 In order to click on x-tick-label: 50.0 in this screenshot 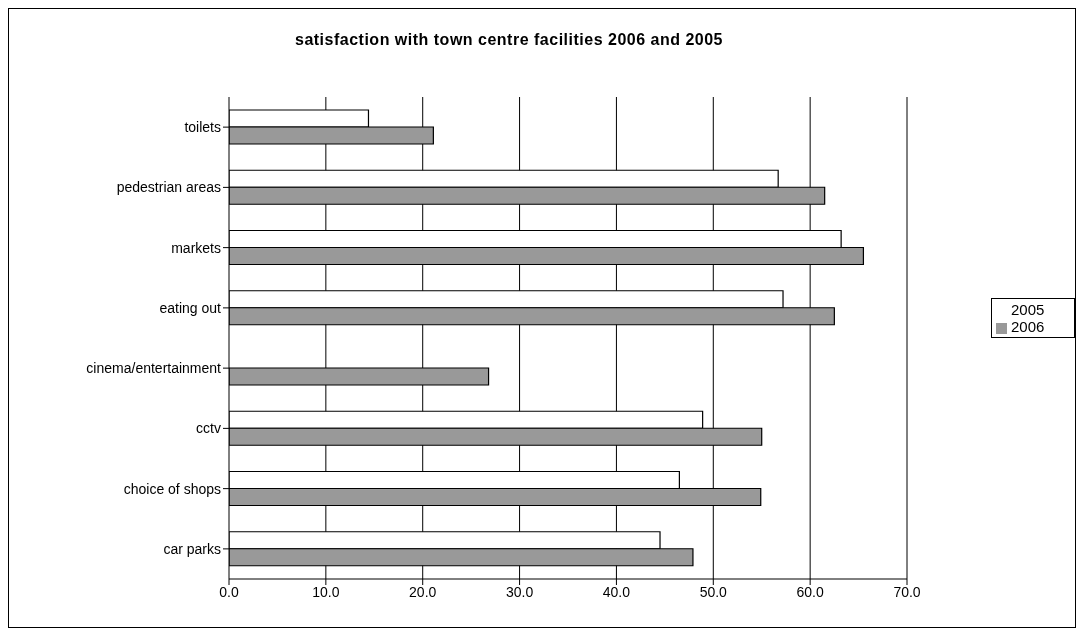, I will do `click(713, 591)`.